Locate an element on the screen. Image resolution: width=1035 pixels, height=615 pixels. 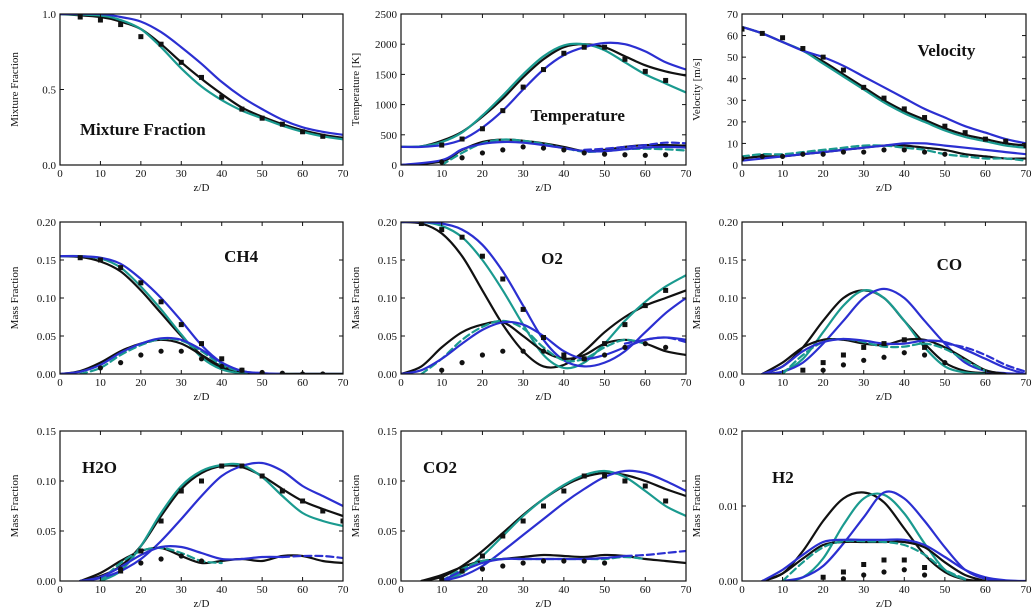
y-axis-label: Velocity [m/s] is located at coordinates (697, 89).